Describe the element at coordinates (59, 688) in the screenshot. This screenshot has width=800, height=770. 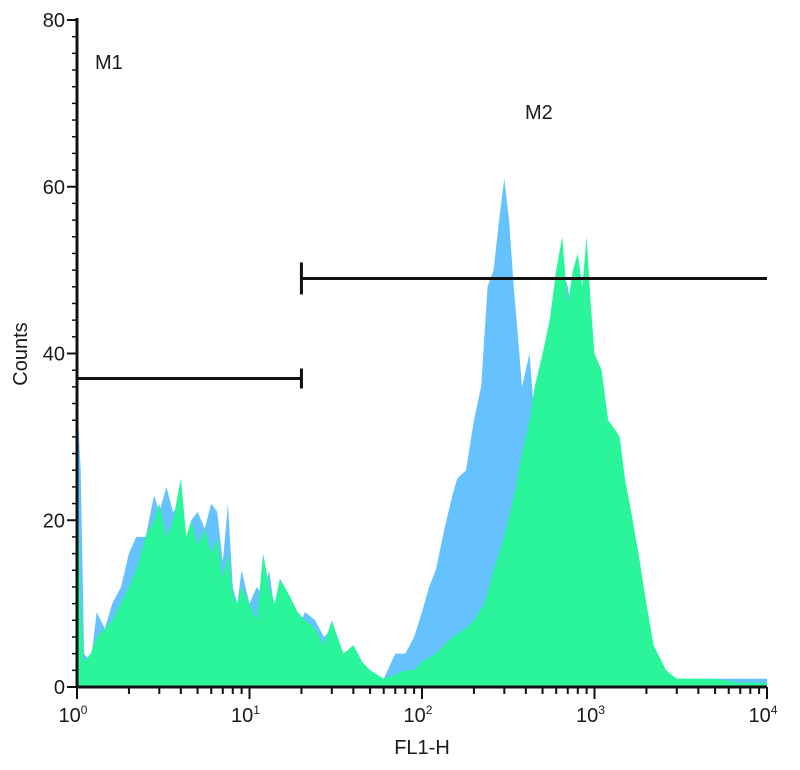
I see `y-tick-label: 0` at that location.